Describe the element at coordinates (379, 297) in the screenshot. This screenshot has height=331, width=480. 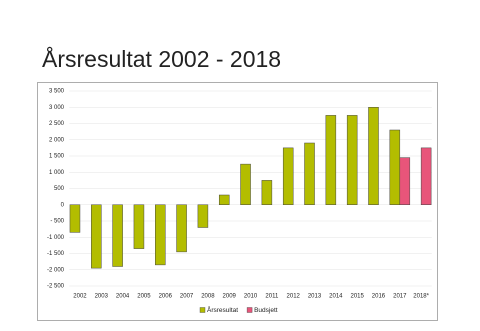
I see `x-tick-label: 2016` at that location.